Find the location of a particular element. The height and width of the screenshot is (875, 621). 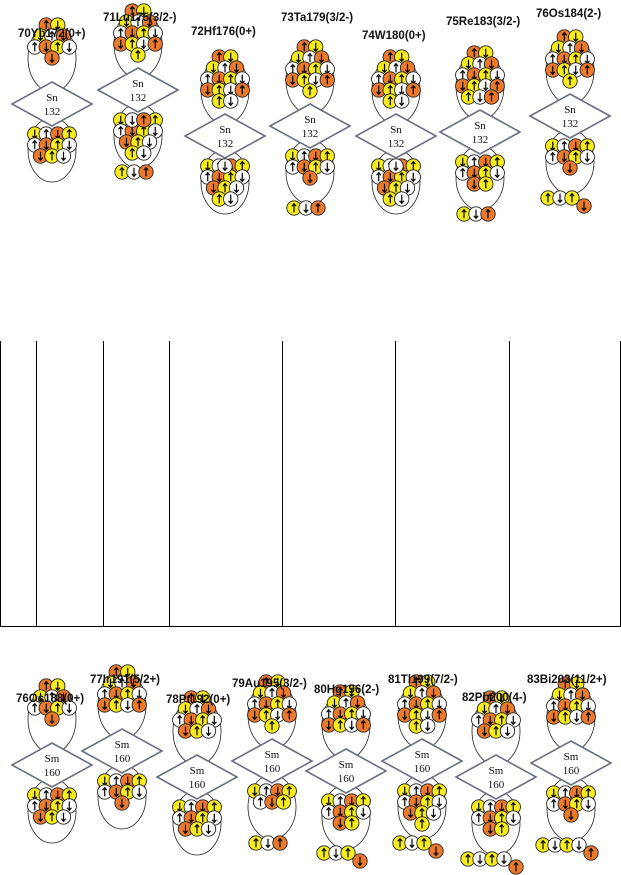

nucleus-label: 72Hf176(0+) is located at coordinates (223, 32).